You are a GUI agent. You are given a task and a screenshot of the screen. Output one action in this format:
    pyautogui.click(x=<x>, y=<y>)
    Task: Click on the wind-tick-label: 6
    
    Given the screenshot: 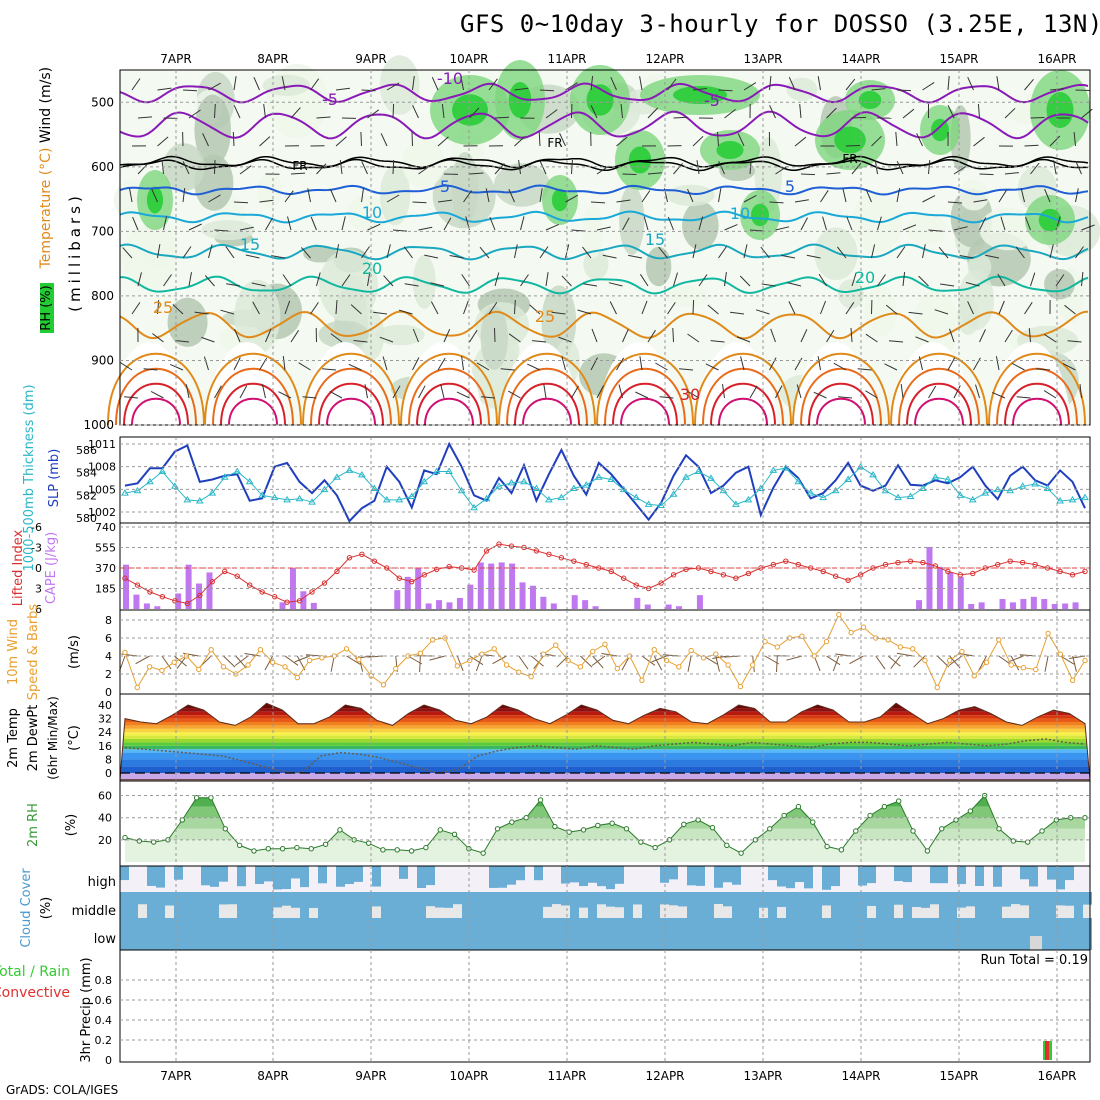 What is the action you would take?
    pyautogui.click(x=108, y=638)
    